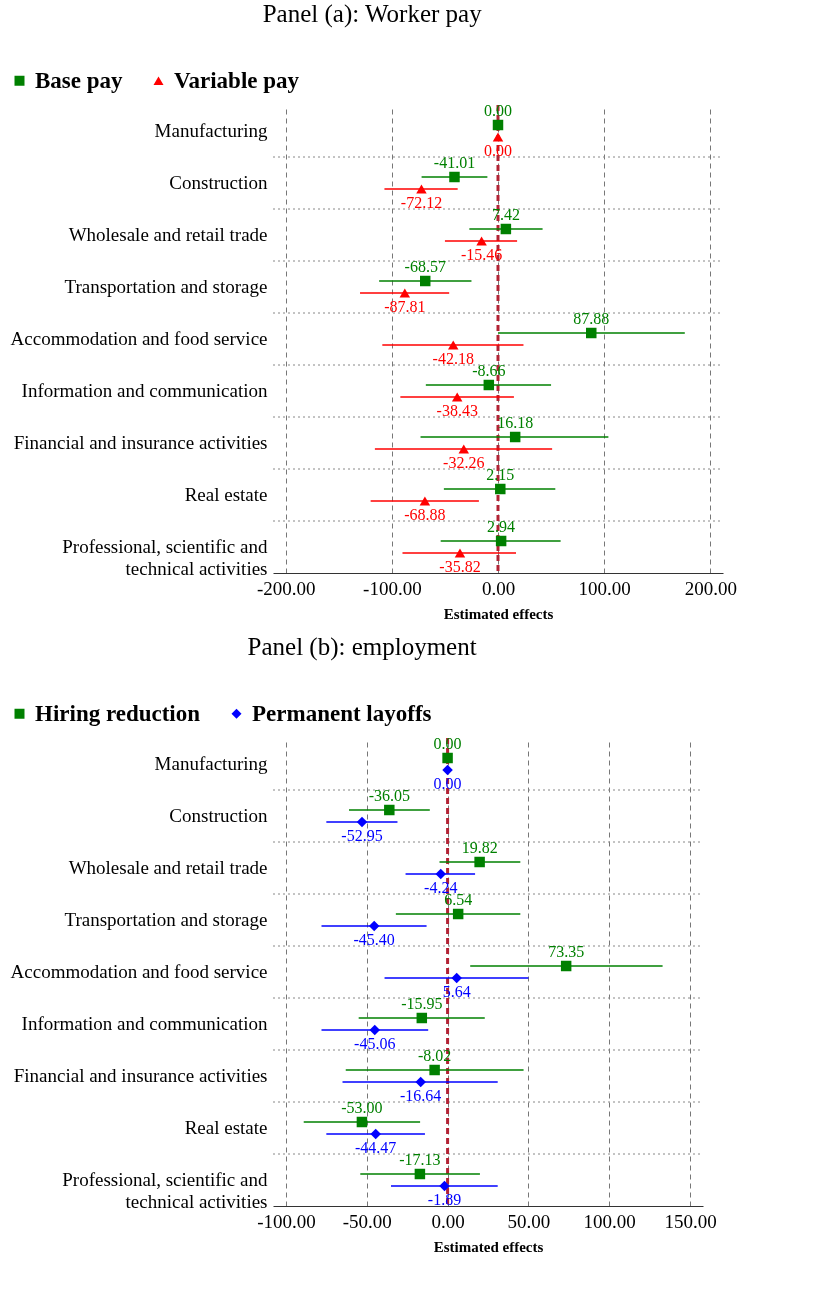 Image resolution: width=840 pixels, height=1308 pixels. What do you see at coordinates (444, 1199) in the screenshot?
I see `data-label: -1.89` at bounding box center [444, 1199].